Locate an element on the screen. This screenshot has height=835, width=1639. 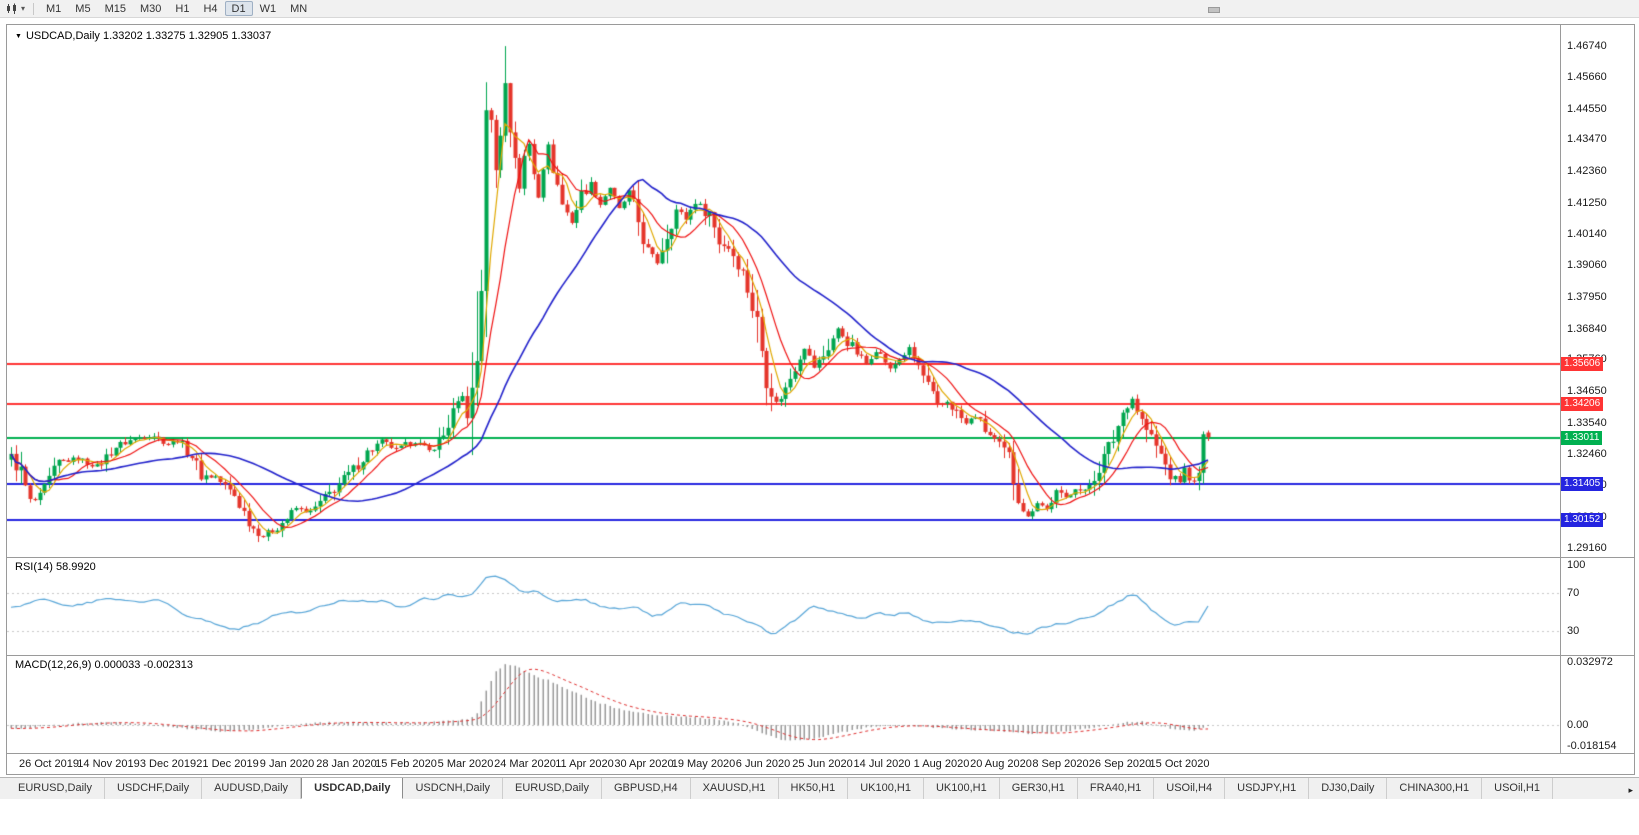
candlestick-chart-icon is located at coordinates (12, 9).